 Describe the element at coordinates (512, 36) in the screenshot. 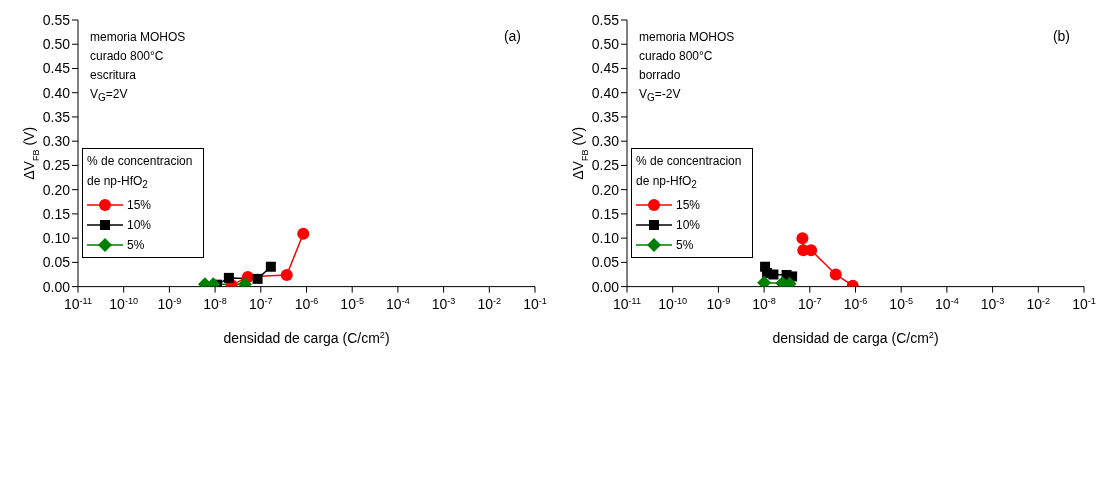

I see `annotation: (a)` at that location.